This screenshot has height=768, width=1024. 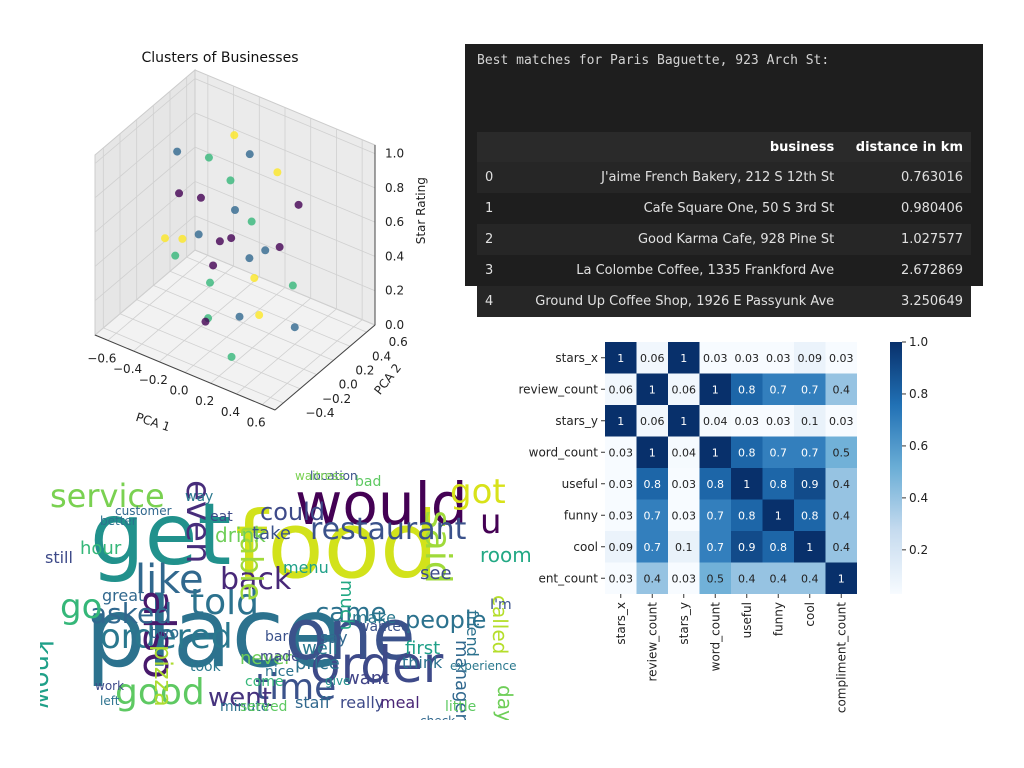 I want to click on y-tick-label: 0.0, so click(x=348, y=385).